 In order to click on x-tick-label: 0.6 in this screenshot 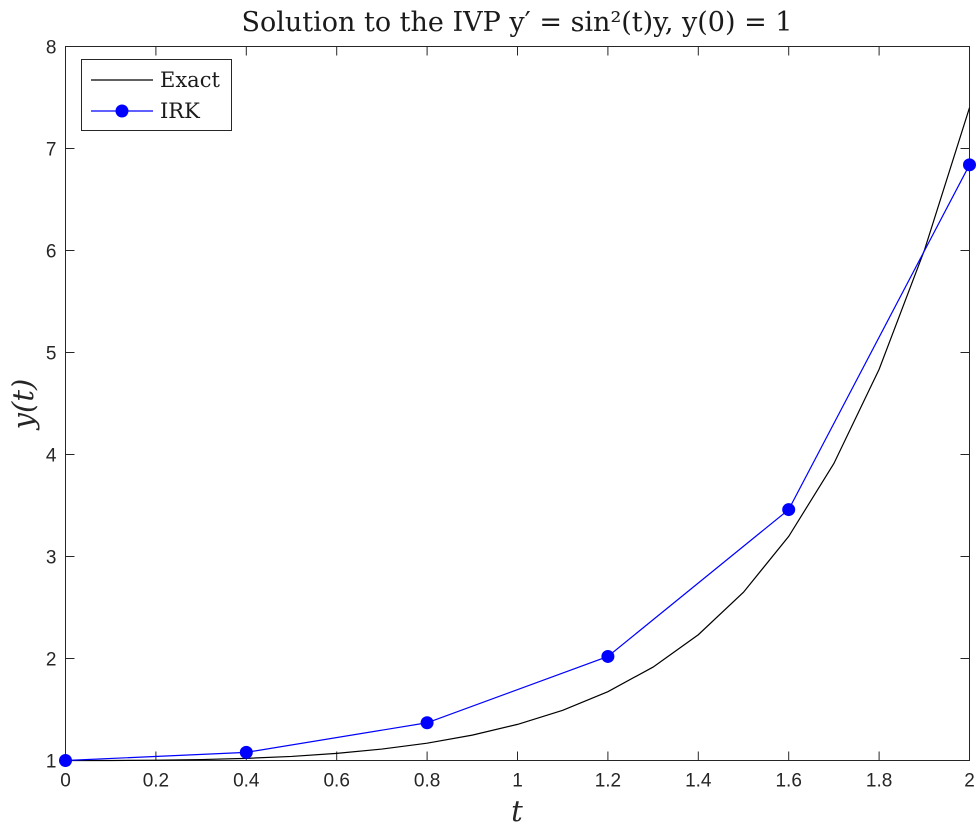, I will do `click(336, 781)`.